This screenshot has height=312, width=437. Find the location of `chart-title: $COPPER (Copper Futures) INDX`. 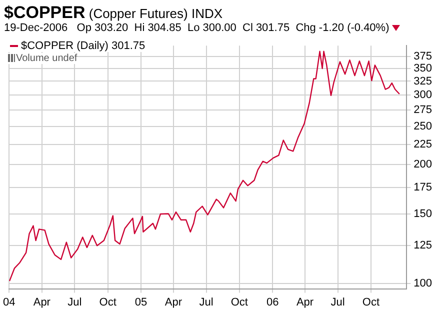

chart-title: $COPPER (Copper Futures) INDX is located at coordinates (113, 13).